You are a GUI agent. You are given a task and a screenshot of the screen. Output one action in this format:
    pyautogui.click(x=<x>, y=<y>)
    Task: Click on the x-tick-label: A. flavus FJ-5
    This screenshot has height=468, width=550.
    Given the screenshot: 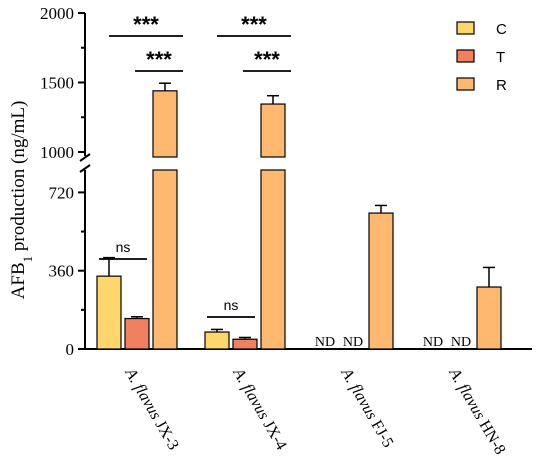 What is the action you would take?
    pyautogui.click(x=366, y=408)
    